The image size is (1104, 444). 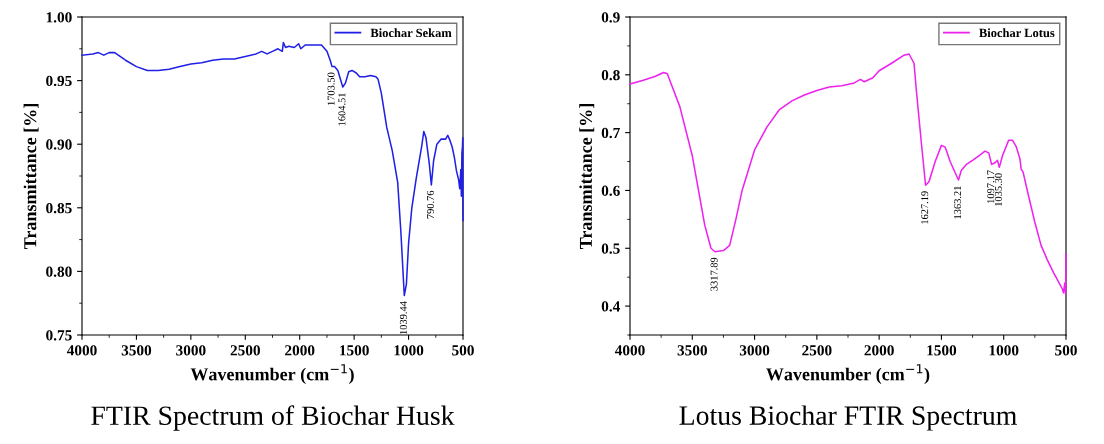 What do you see at coordinates (610, 133) in the screenshot?
I see `y-tick-label: 0.7` at bounding box center [610, 133].